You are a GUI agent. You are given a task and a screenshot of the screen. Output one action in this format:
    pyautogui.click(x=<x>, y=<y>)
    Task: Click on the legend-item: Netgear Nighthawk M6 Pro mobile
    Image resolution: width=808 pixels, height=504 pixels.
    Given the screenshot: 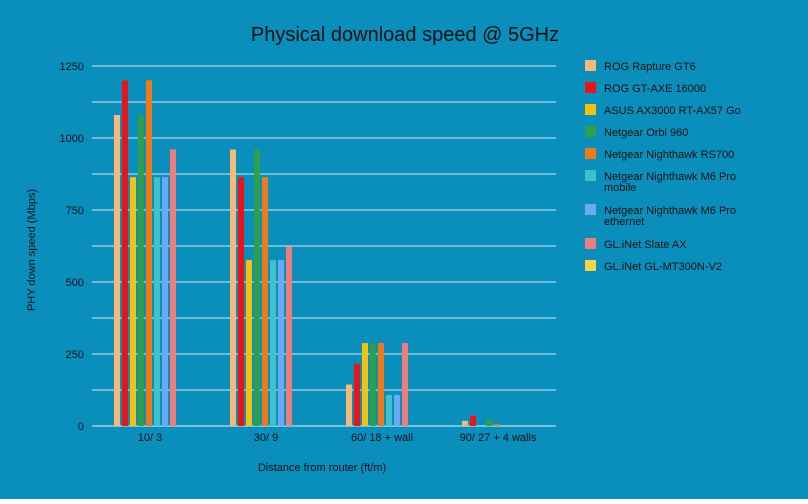 What is the action you would take?
    pyautogui.click(x=660, y=182)
    